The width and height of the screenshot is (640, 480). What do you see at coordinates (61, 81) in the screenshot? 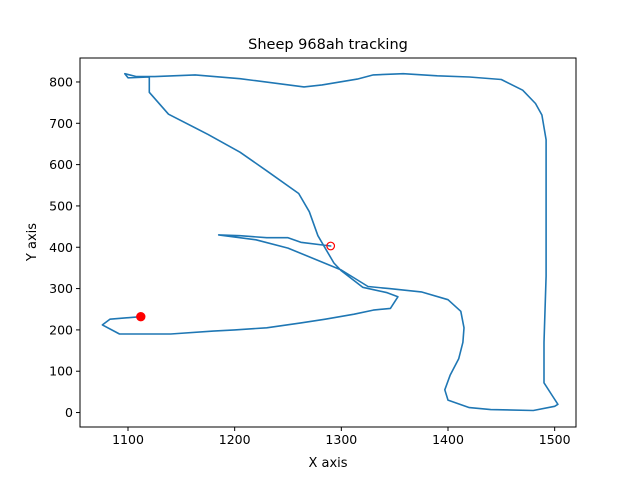
I see `y-tick-label: 800` at bounding box center [61, 81].